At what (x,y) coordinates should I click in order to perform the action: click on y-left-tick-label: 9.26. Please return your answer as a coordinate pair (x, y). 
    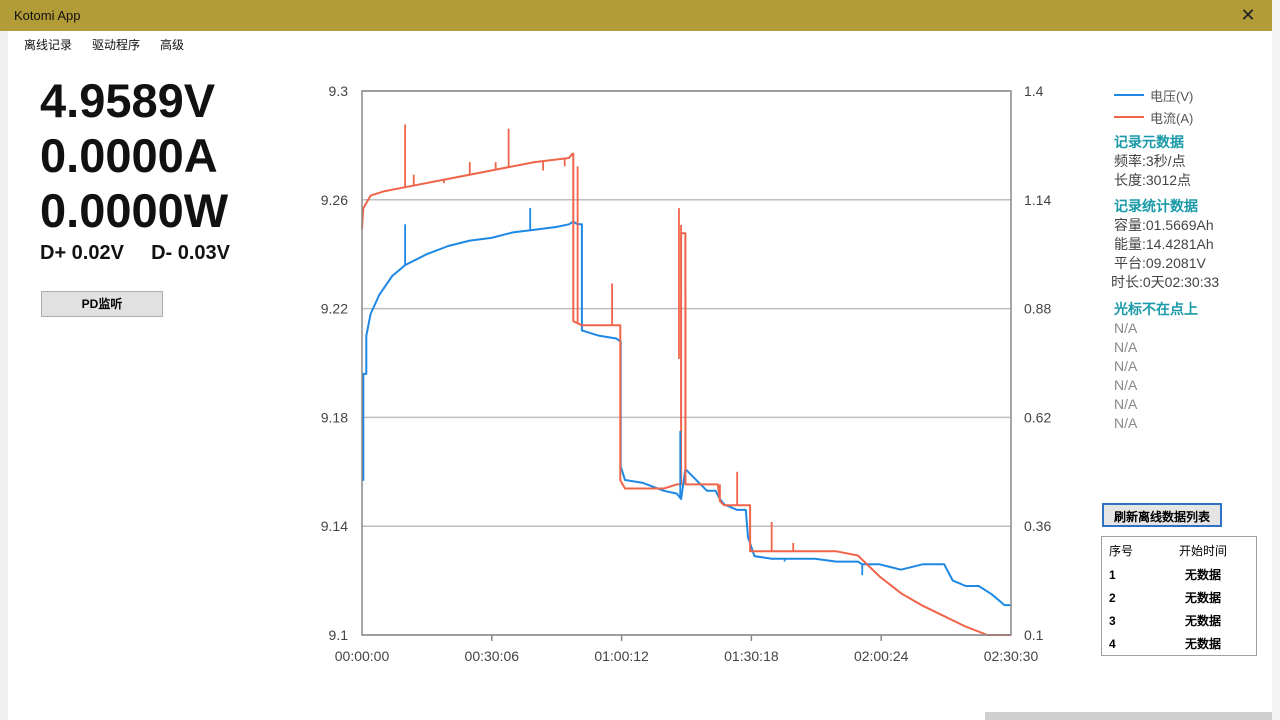
    Looking at the image, I should click on (334, 200).